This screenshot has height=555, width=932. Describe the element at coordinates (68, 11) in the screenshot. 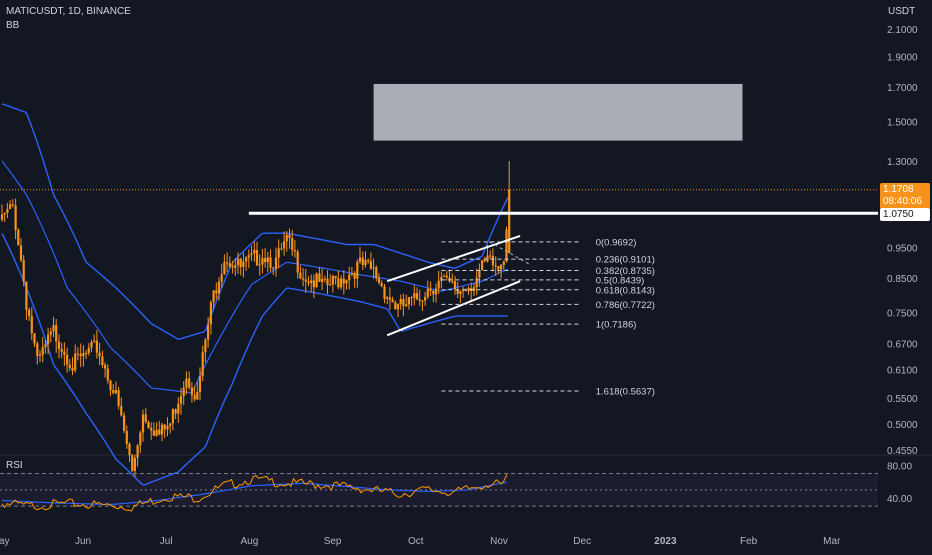

I see `chart-symbol-title: MATICUSDT, 1D, BINANCE` at that location.